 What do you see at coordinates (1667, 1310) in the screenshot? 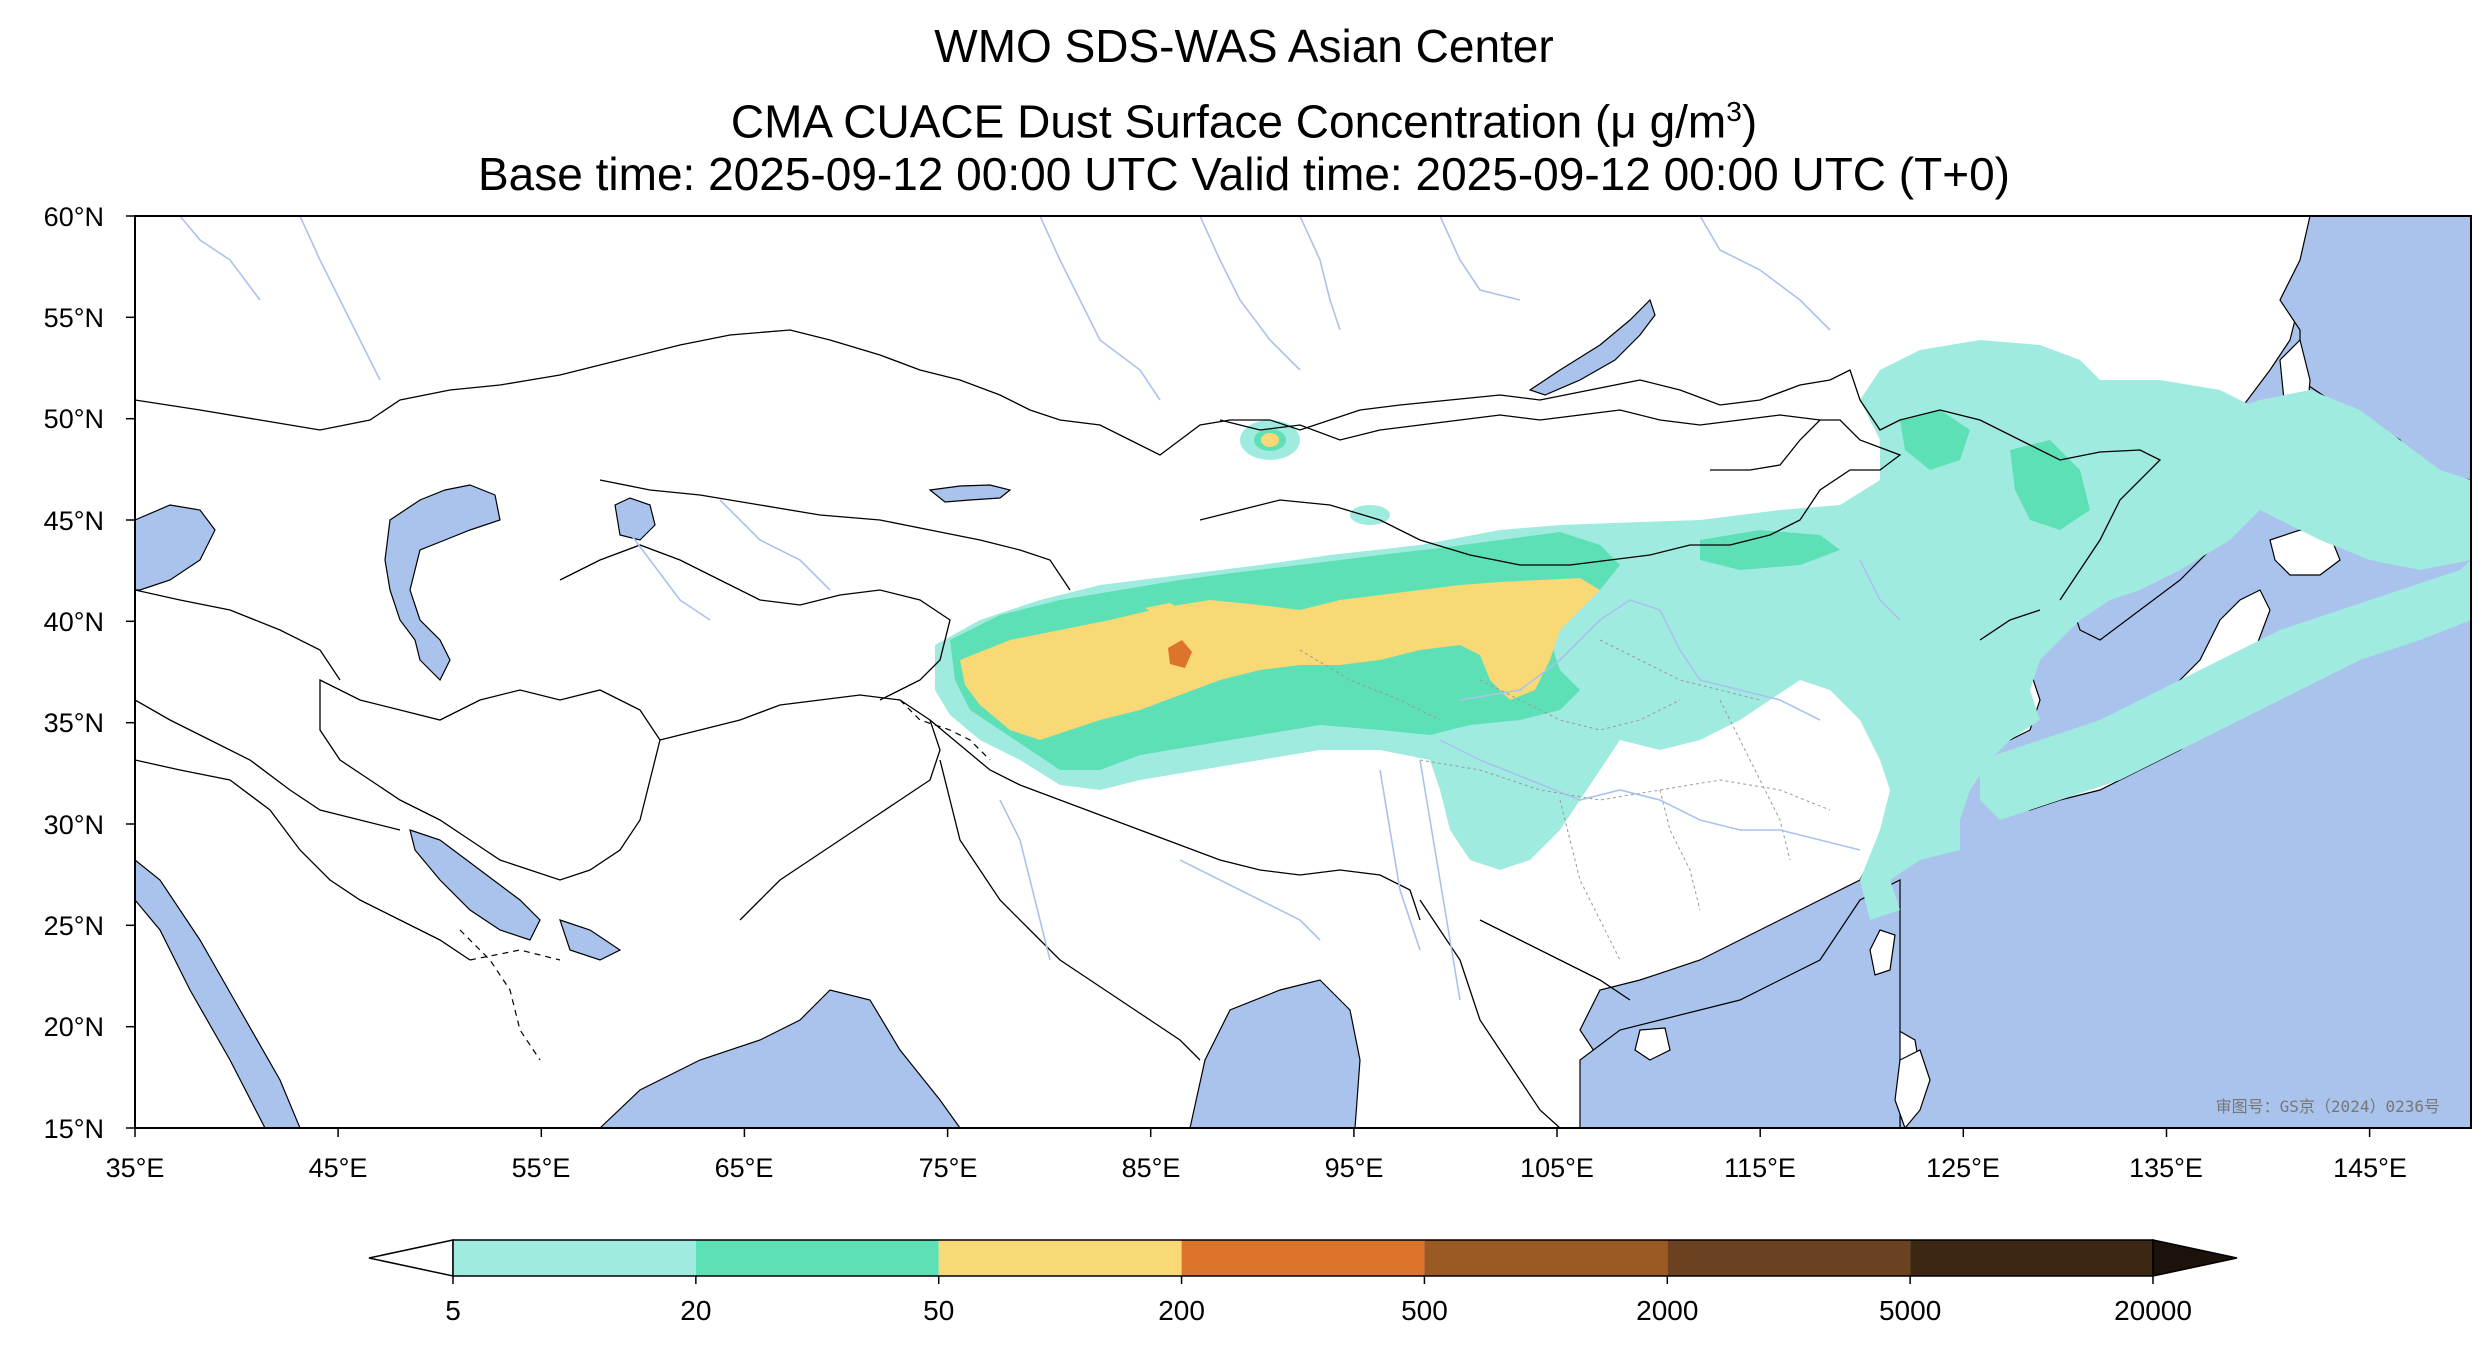
I see `colorbar-label: 2000` at bounding box center [1667, 1310].